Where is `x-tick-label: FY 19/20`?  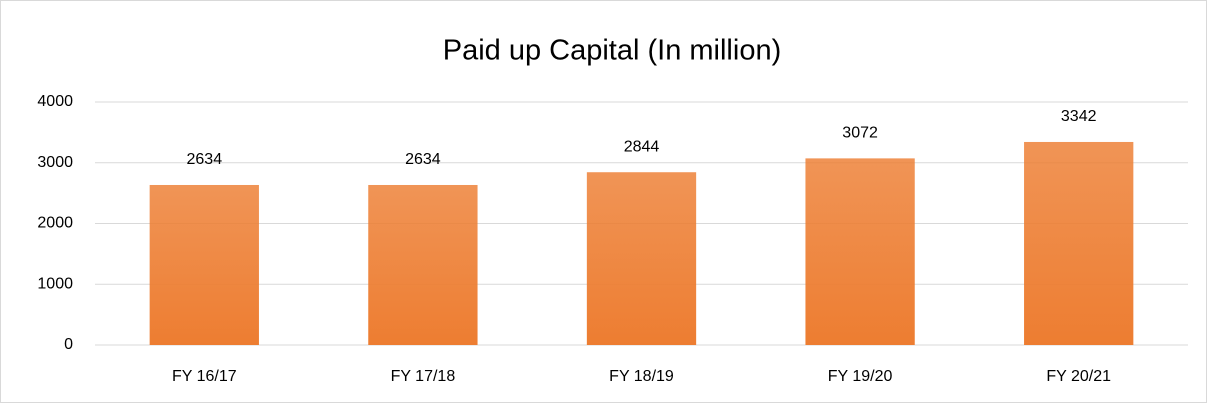 x-tick-label: FY 19/20 is located at coordinates (860, 376).